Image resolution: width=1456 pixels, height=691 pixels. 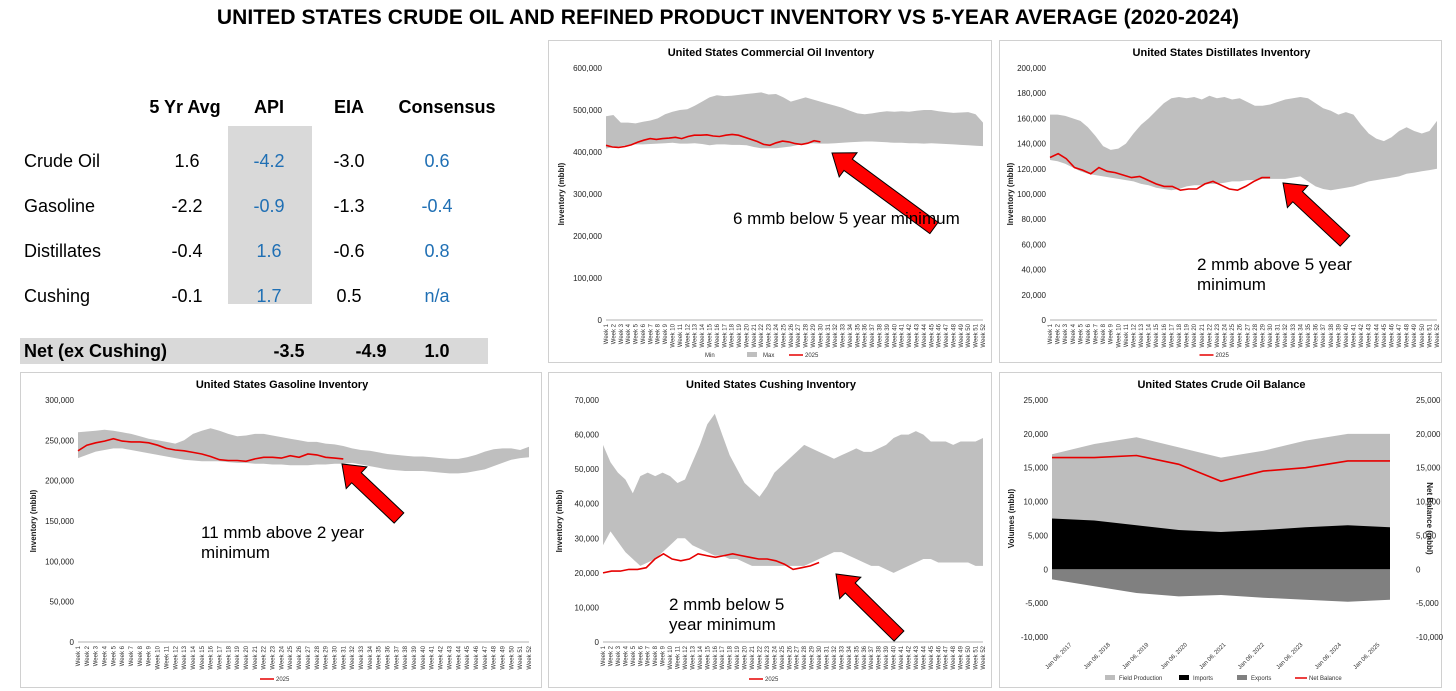 What do you see at coordinates (1036, 603) in the screenshot?
I see `y-tick-label: -5,000` at bounding box center [1036, 603].